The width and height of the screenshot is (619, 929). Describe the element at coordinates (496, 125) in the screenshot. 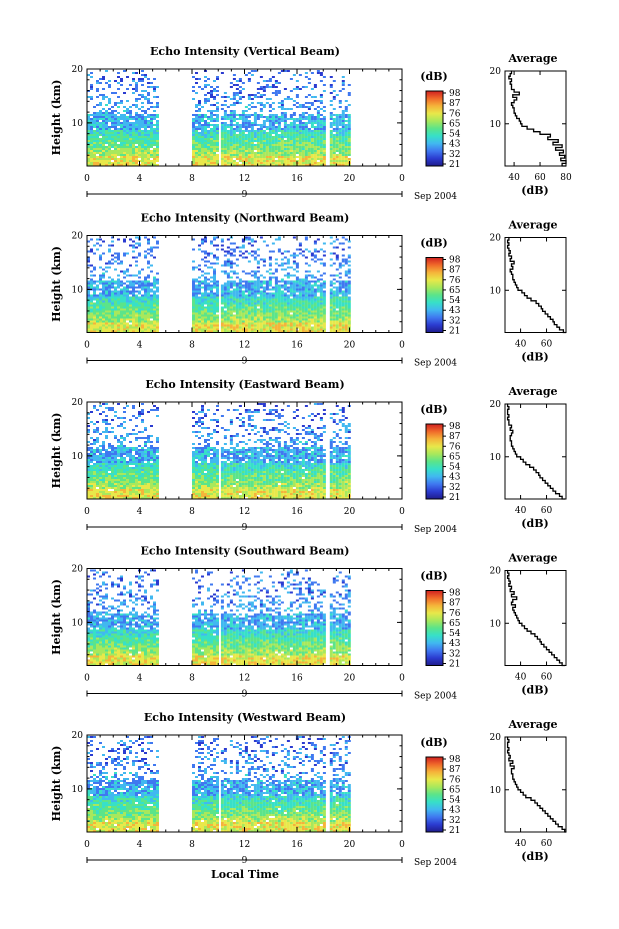

I see `profile-y-tick-label: 10` at that location.